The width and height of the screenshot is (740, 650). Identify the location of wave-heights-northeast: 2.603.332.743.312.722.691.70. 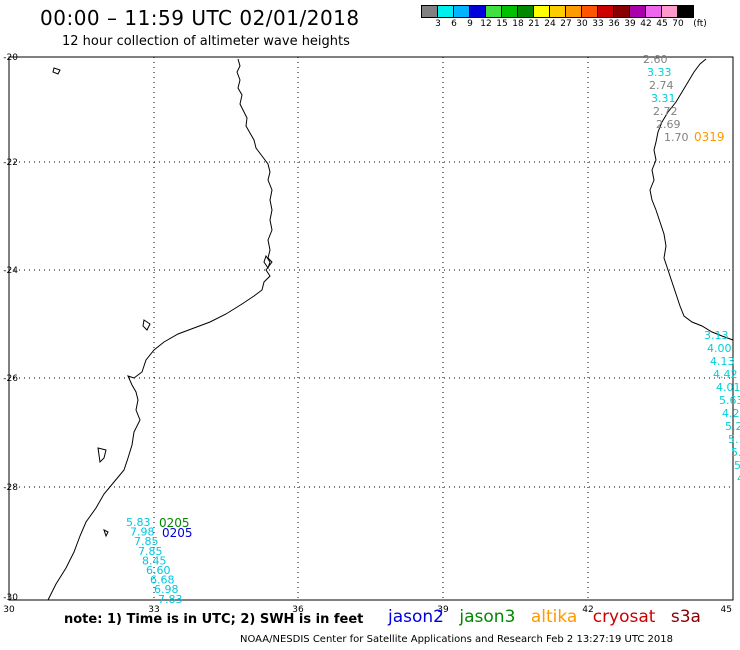
(666, 98).